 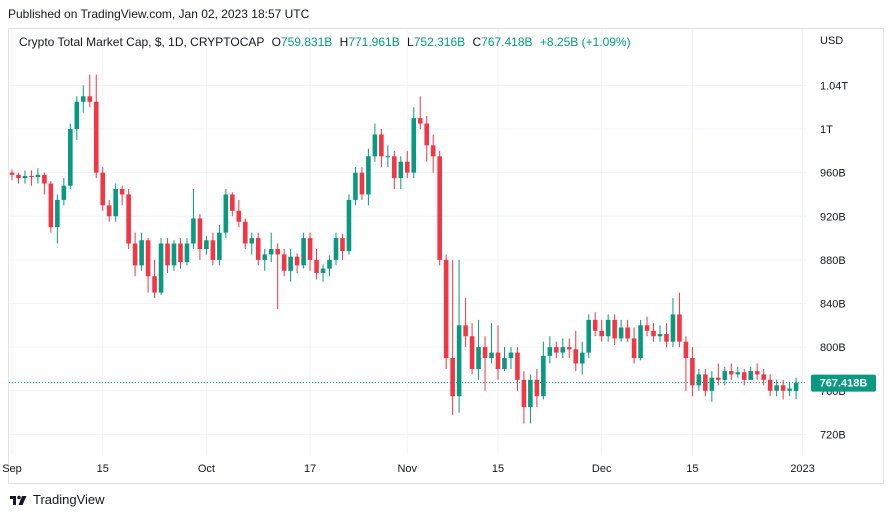 I want to click on y-tick-label: 1T, so click(x=826, y=130).